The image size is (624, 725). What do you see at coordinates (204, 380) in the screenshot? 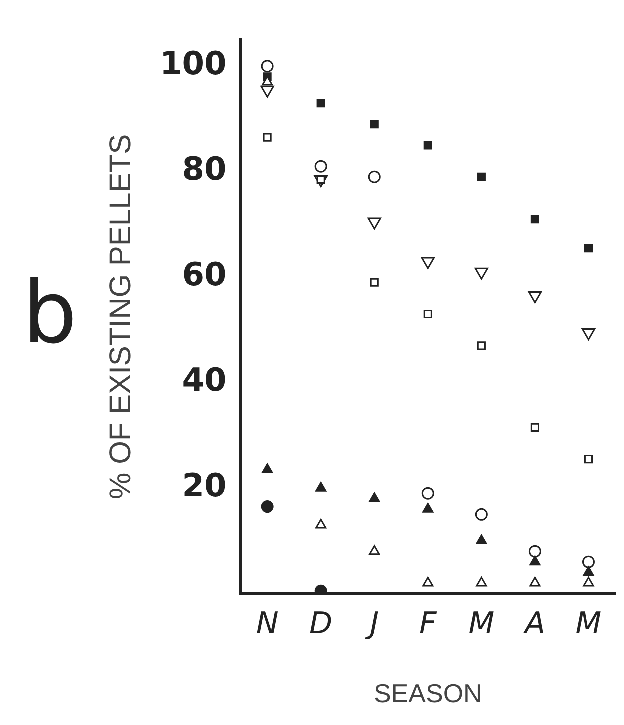
I see `y-tick-label: 40` at bounding box center [204, 380].